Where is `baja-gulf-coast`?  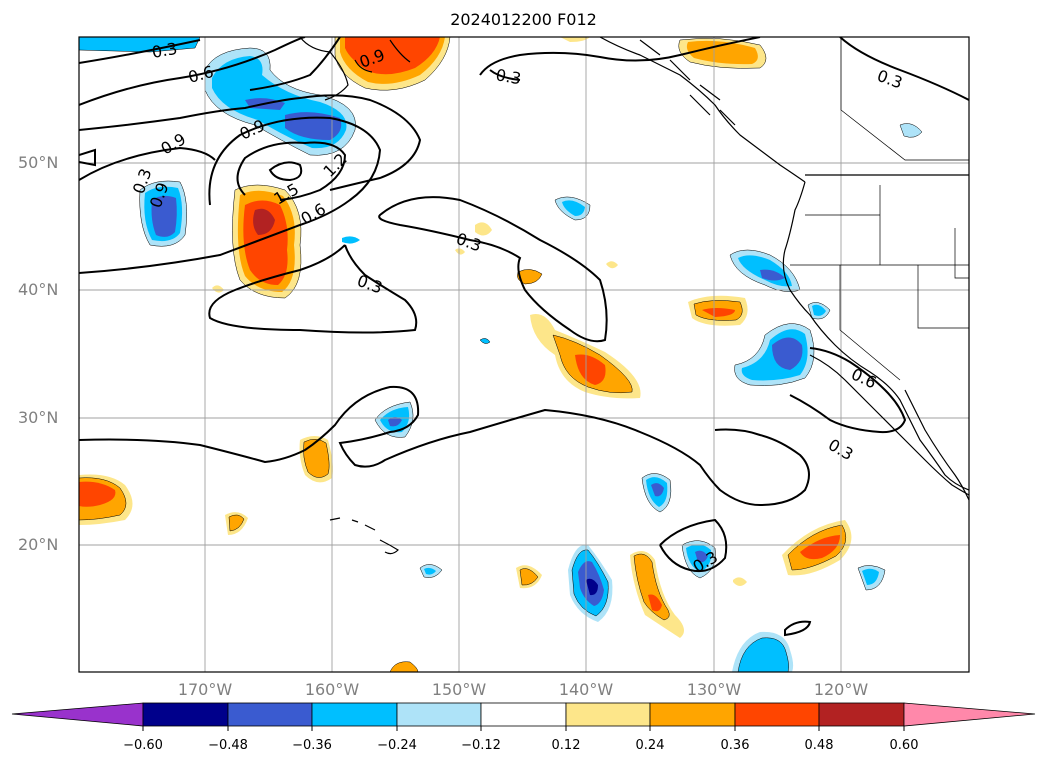
baja-gulf-coast is located at coordinates (936, 445).